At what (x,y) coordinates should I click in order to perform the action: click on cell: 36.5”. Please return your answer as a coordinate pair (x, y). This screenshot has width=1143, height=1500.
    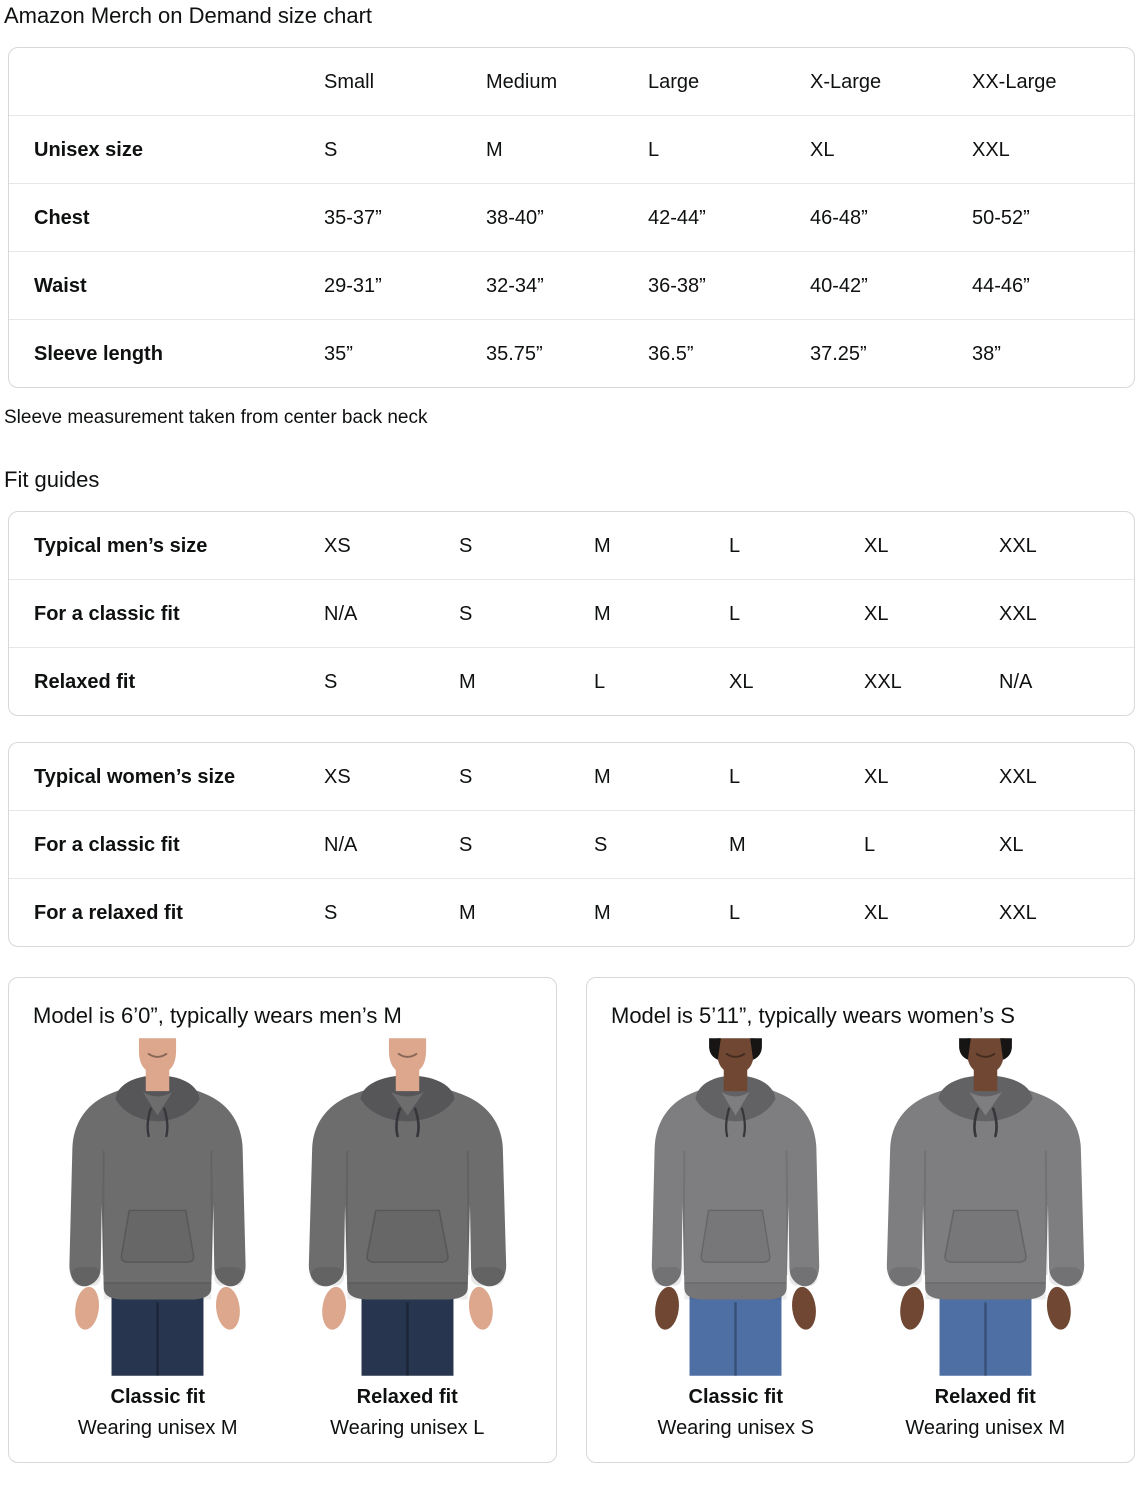
    Looking at the image, I should click on (671, 353).